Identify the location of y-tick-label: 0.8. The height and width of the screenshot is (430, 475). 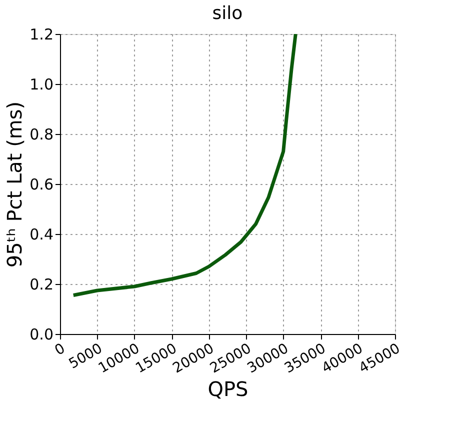
(42, 135).